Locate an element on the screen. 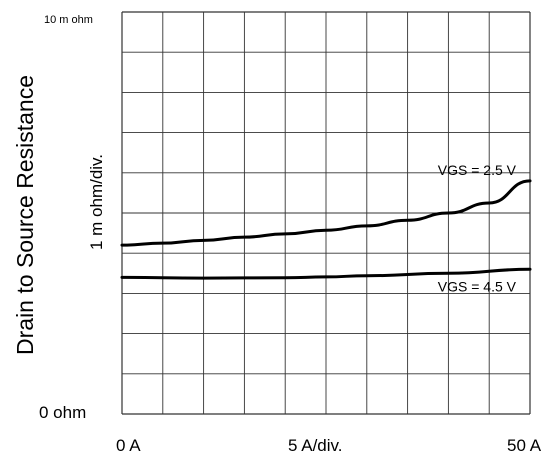 The image size is (558, 458). x-tick-end: 50 A is located at coordinates (524, 445).